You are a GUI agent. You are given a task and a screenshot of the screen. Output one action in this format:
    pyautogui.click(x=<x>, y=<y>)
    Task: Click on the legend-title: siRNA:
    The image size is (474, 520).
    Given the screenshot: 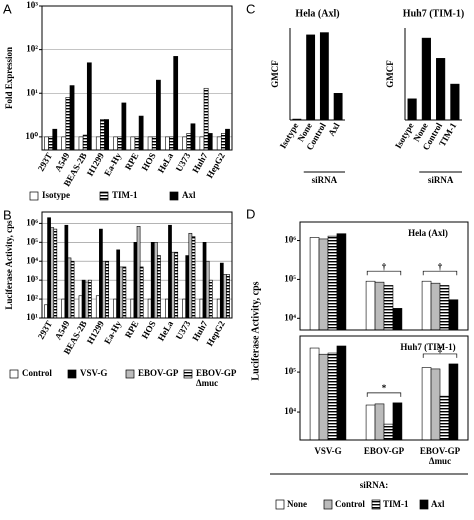 What is the action you would take?
    pyautogui.click(x=374, y=485)
    